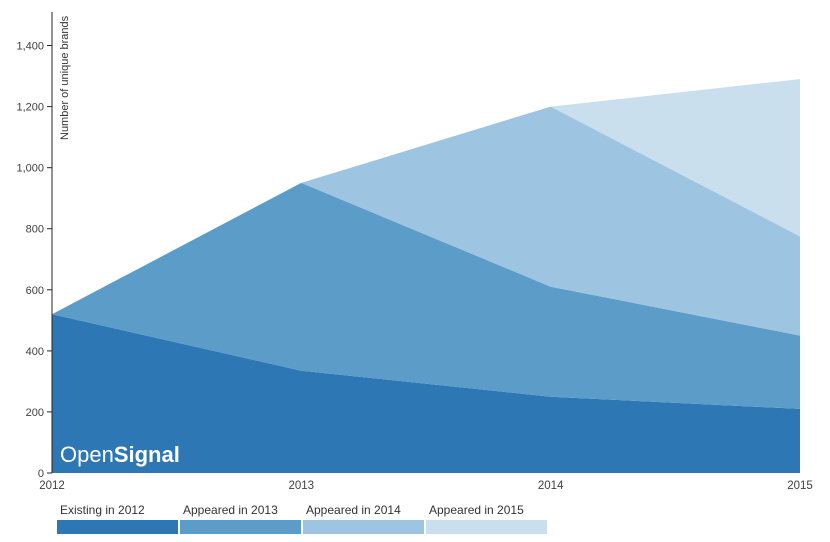 This screenshot has width=830, height=542. Describe the element at coordinates (102, 510) in the screenshot. I see `legend-label: Existing in 2012` at that location.